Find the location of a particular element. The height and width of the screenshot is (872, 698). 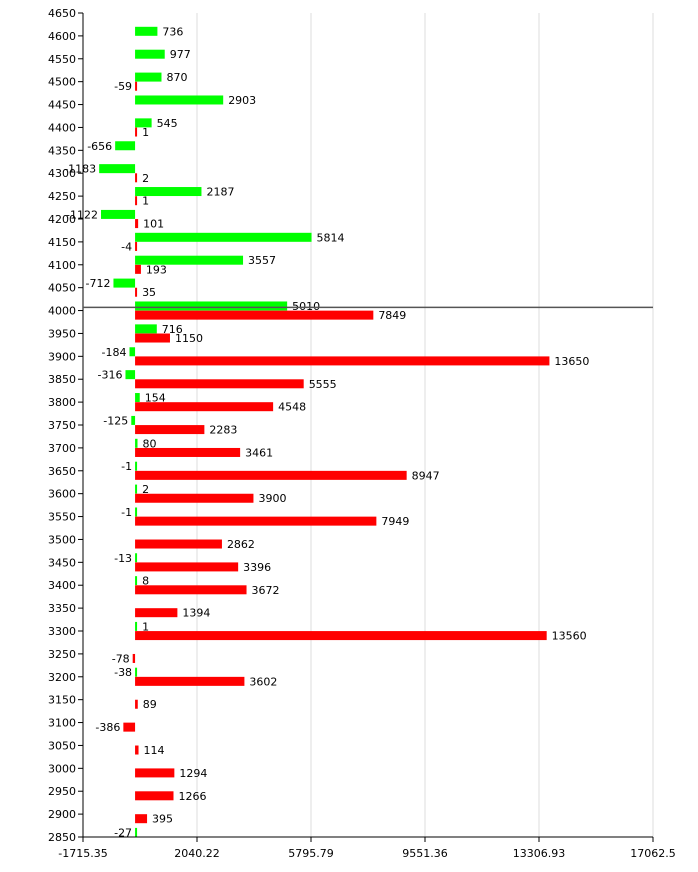

y-tick-label: 4650 is located at coordinates (62, 13).